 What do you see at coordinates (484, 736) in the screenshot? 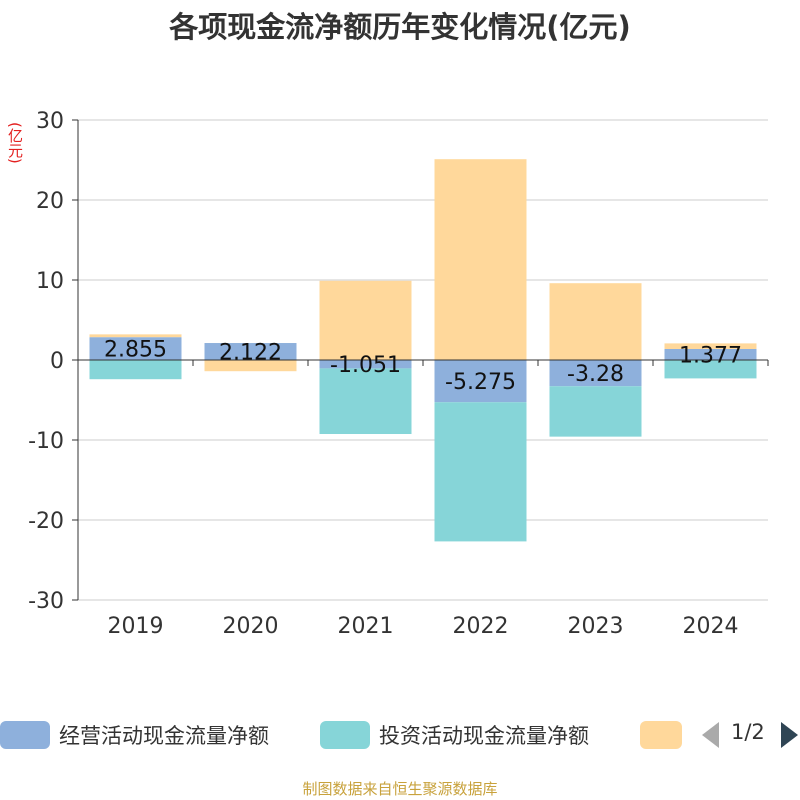
I see `legend-label-investing: 投资活动现金流量净额` at bounding box center [484, 736].